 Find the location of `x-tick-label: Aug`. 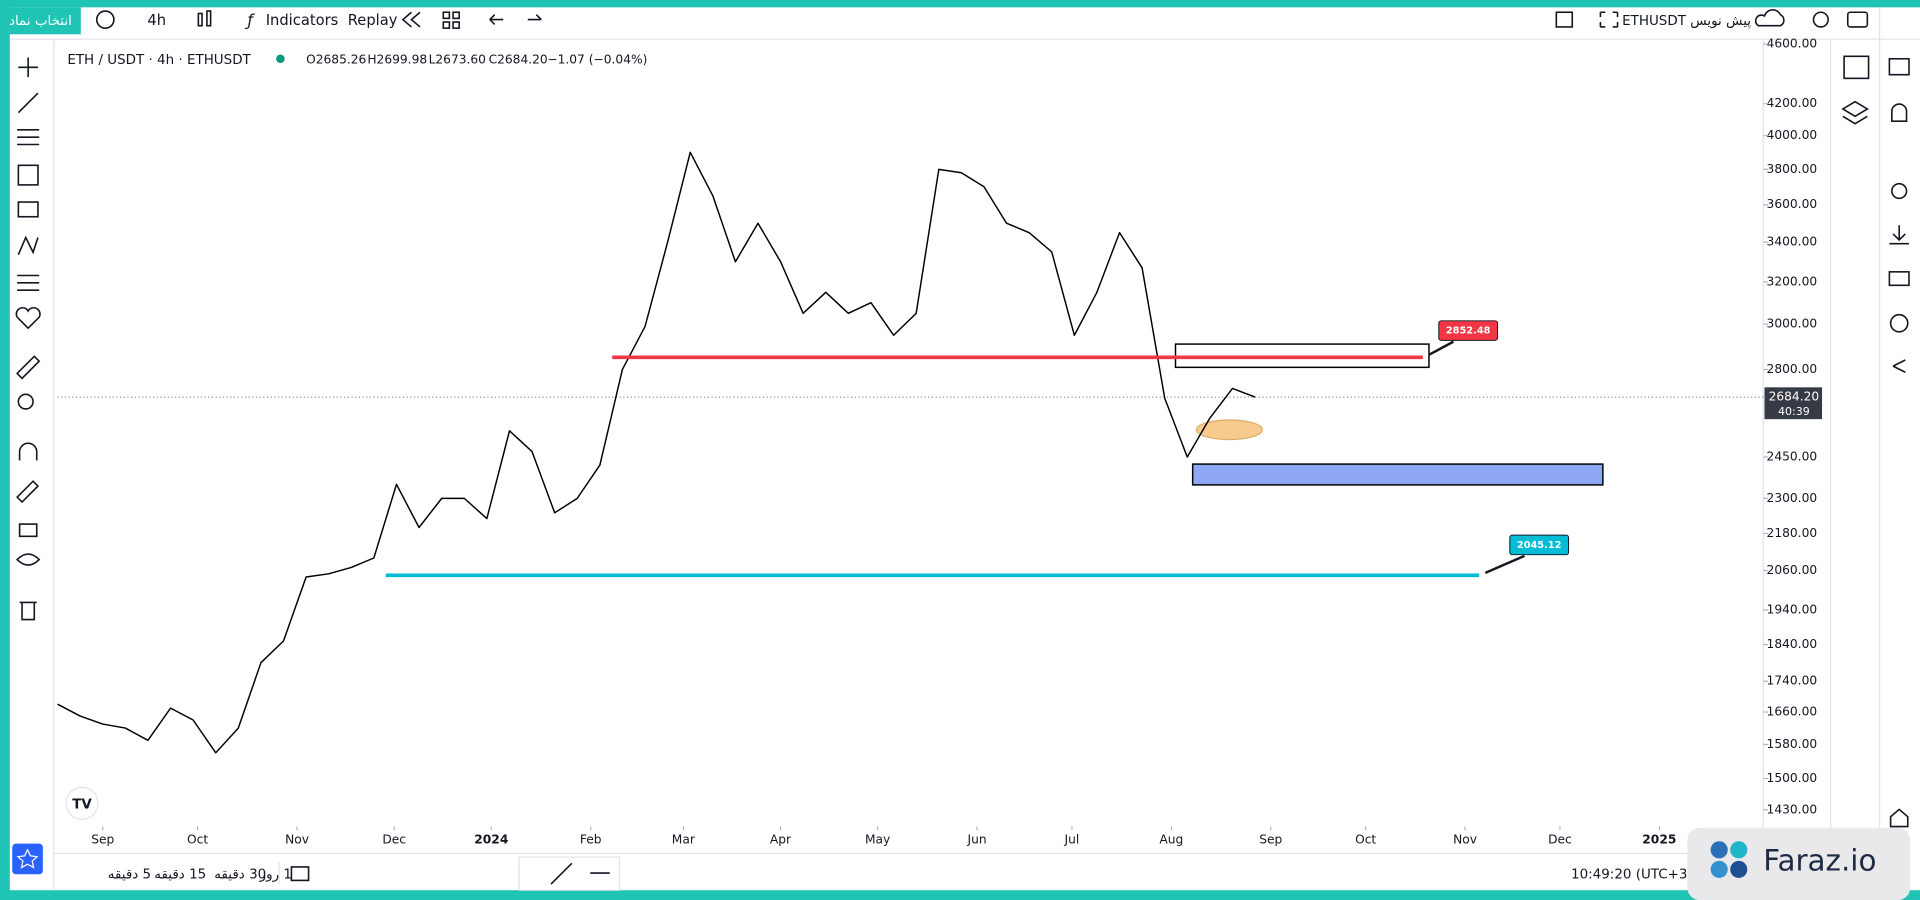

x-tick-label: Aug is located at coordinates (1171, 840).